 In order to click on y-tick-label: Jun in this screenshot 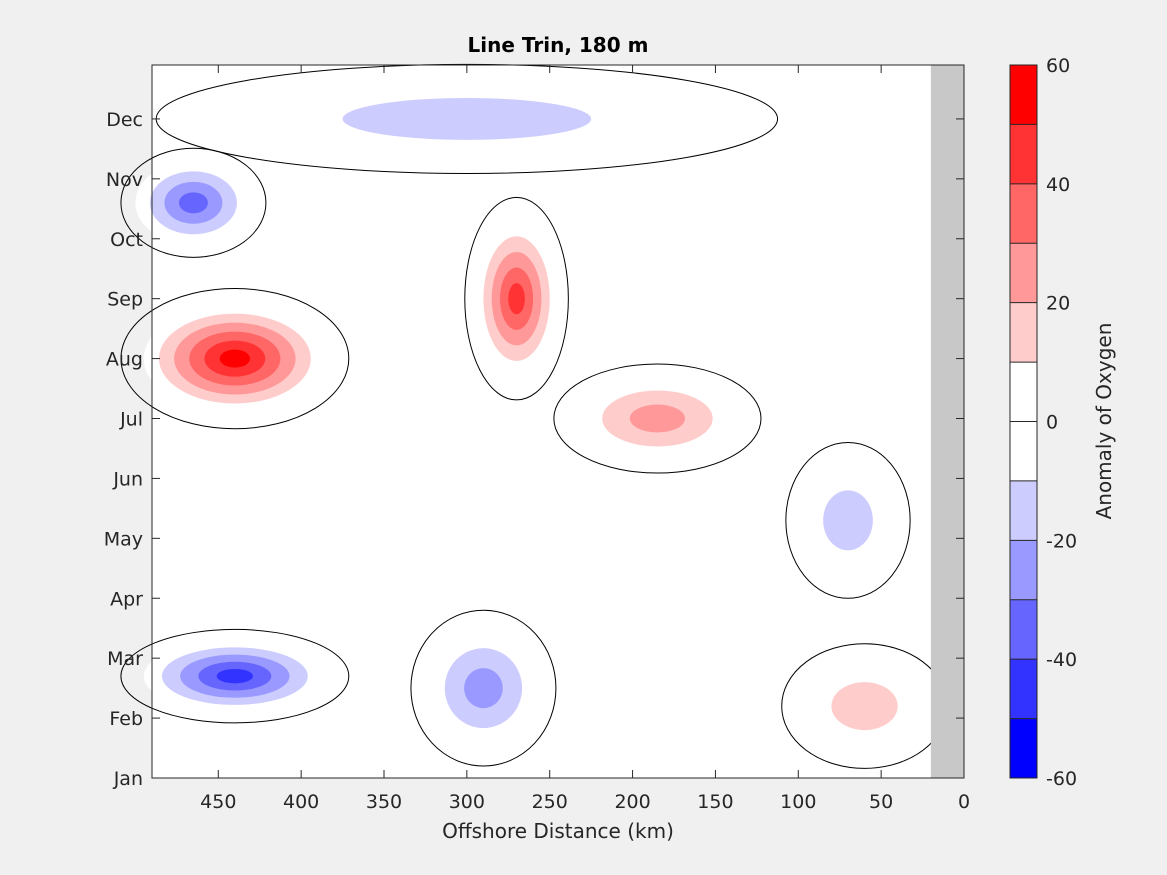, I will do `click(127, 479)`.